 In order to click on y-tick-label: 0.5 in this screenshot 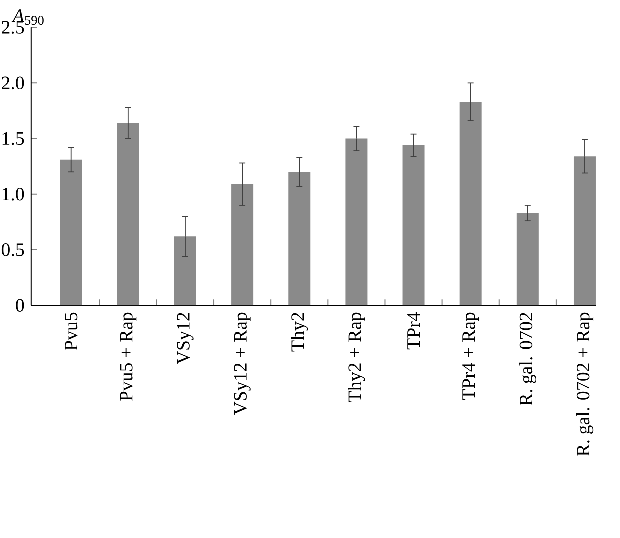, I will do `click(13, 250)`.